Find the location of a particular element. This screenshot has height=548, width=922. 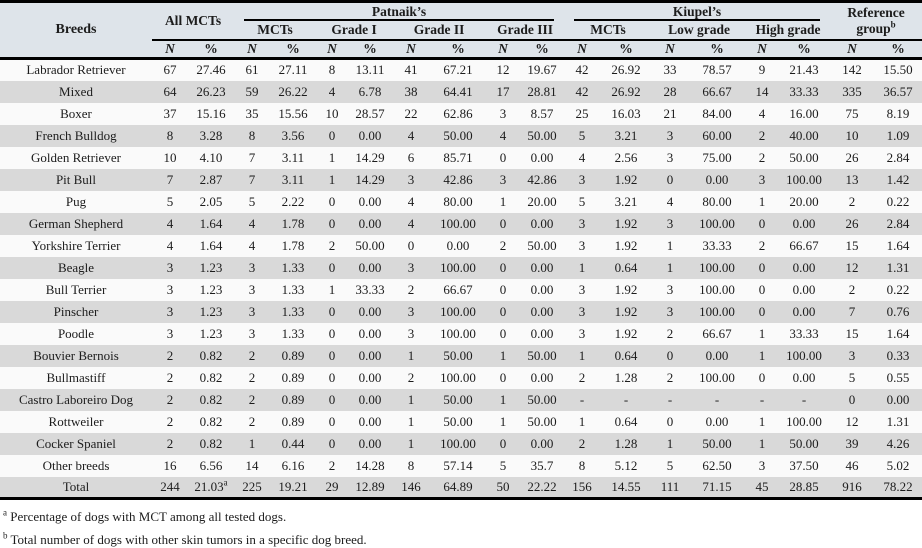

value-cell: 66.67 is located at coordinates (804, 245).